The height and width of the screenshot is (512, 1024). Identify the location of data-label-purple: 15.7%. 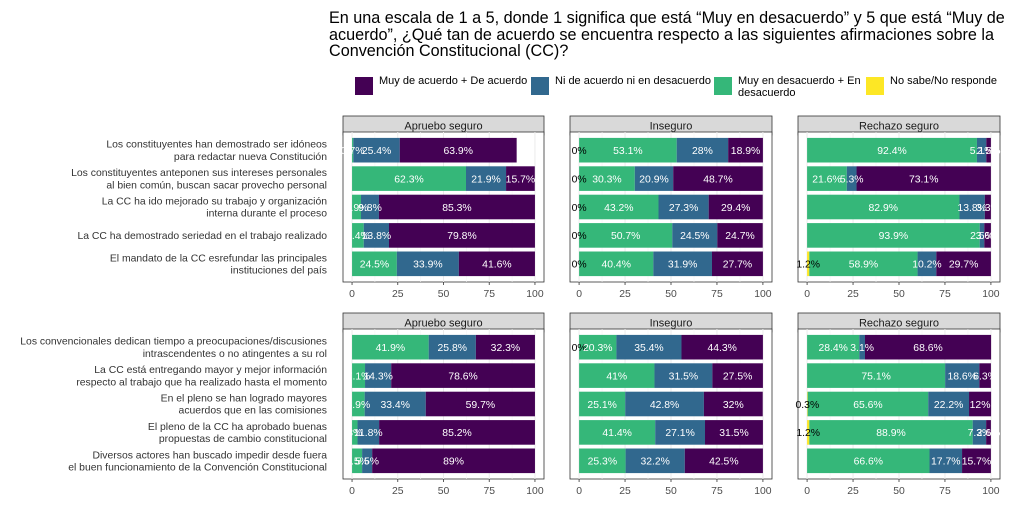
(520, 179).